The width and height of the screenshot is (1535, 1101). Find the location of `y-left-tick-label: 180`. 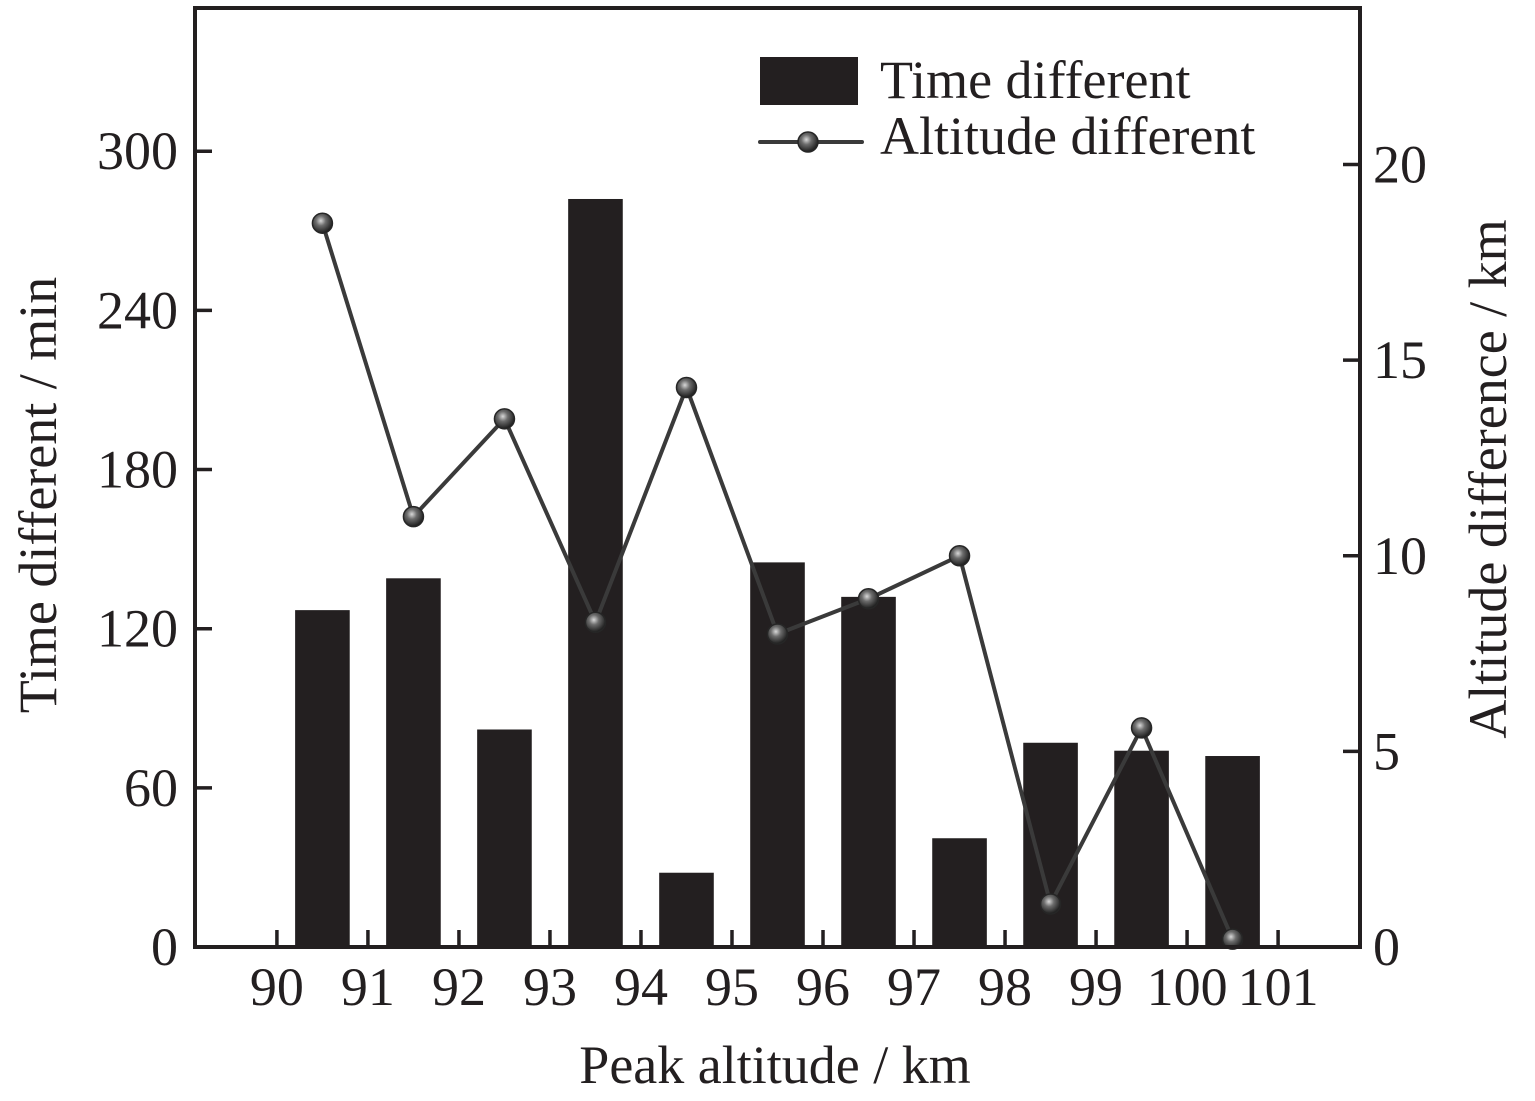

y-left-tick-label: 180 is located at coordinates (137, 470).